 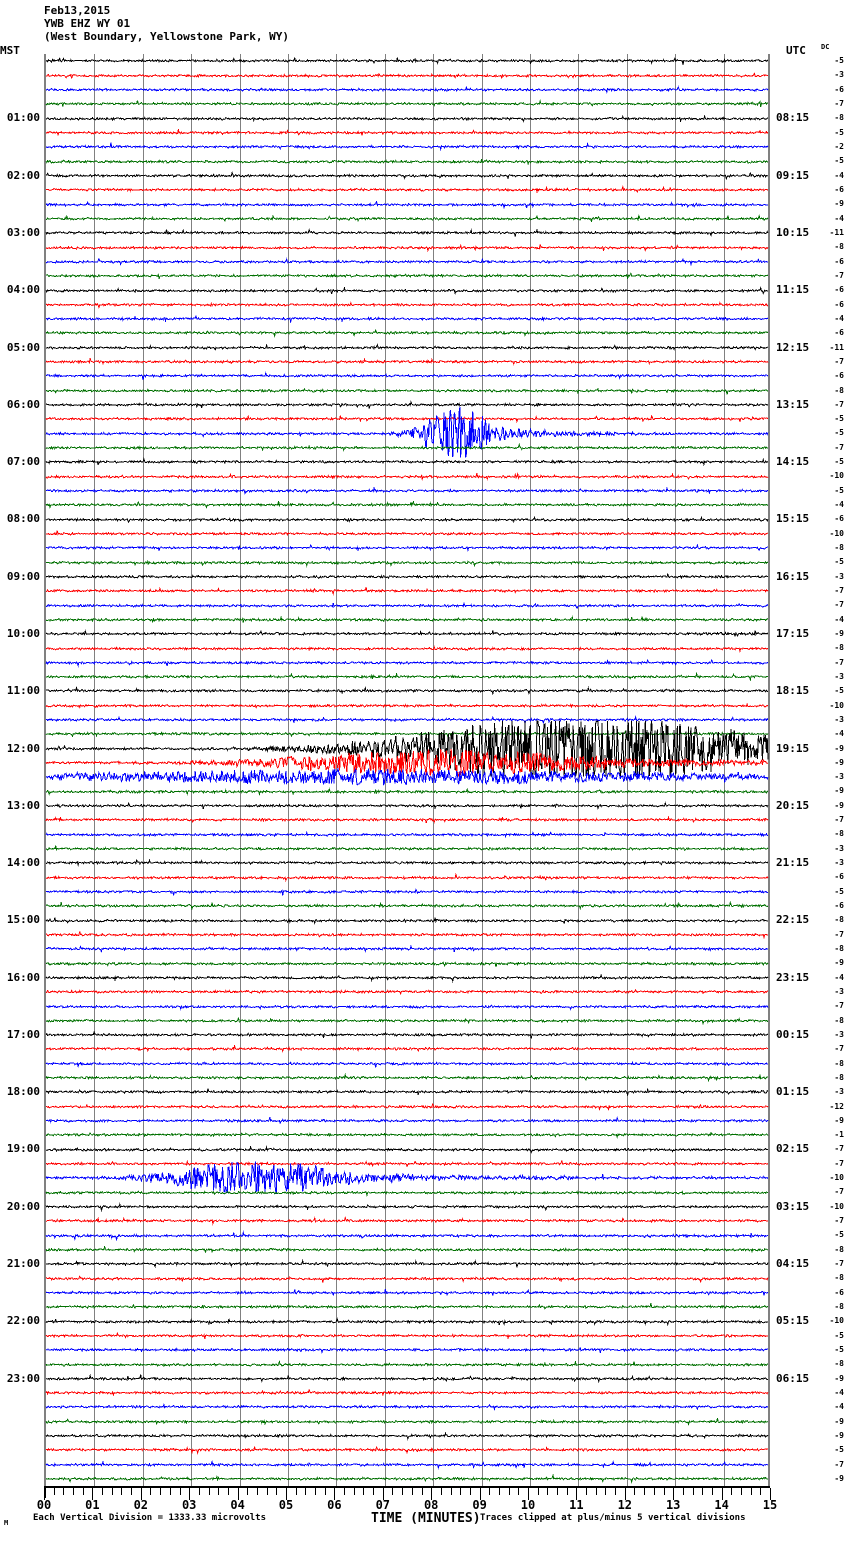 What do you see at coordinates (839, 1163) in the screenshot?
I see `dc-value-row-77: -7` at bounding box center [839, 1163].